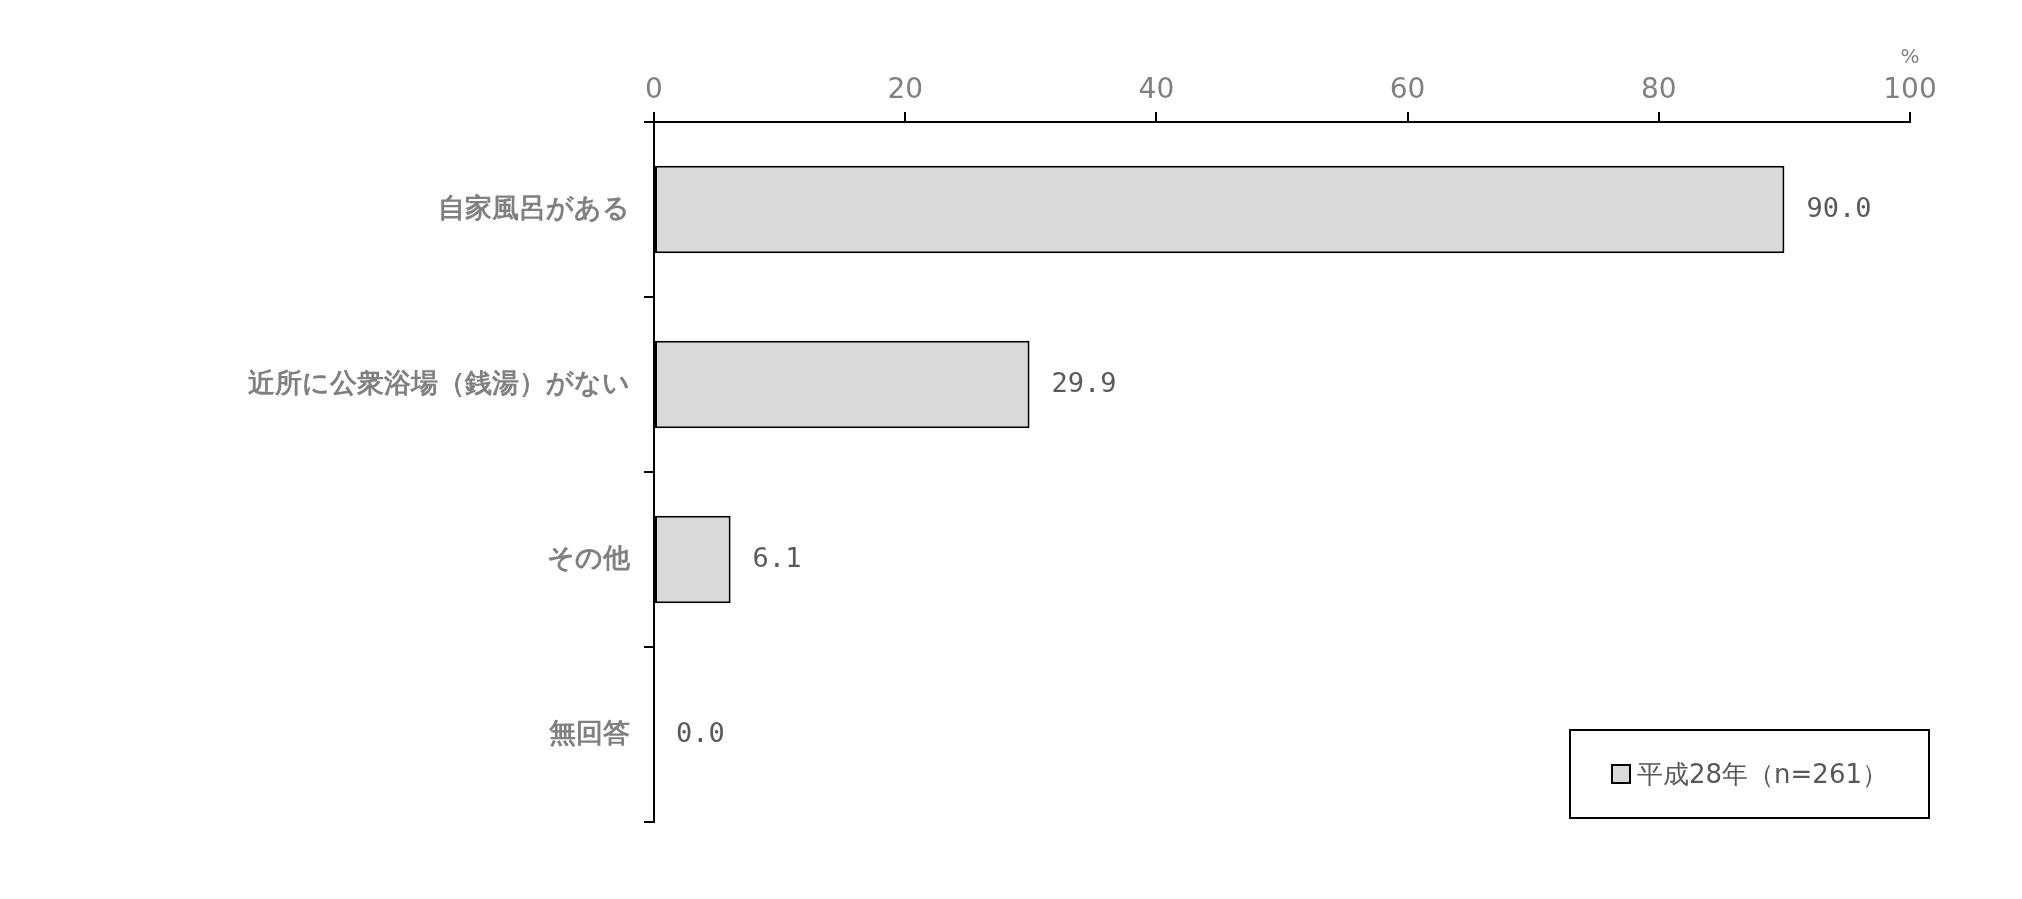 The width and height of the screenshot is (2022, 899). Describe the element at coordinates (439, 382) in the screenshot. I see `y-tick-label: 近所に公衆浴場（銭湯）がない` at that location.